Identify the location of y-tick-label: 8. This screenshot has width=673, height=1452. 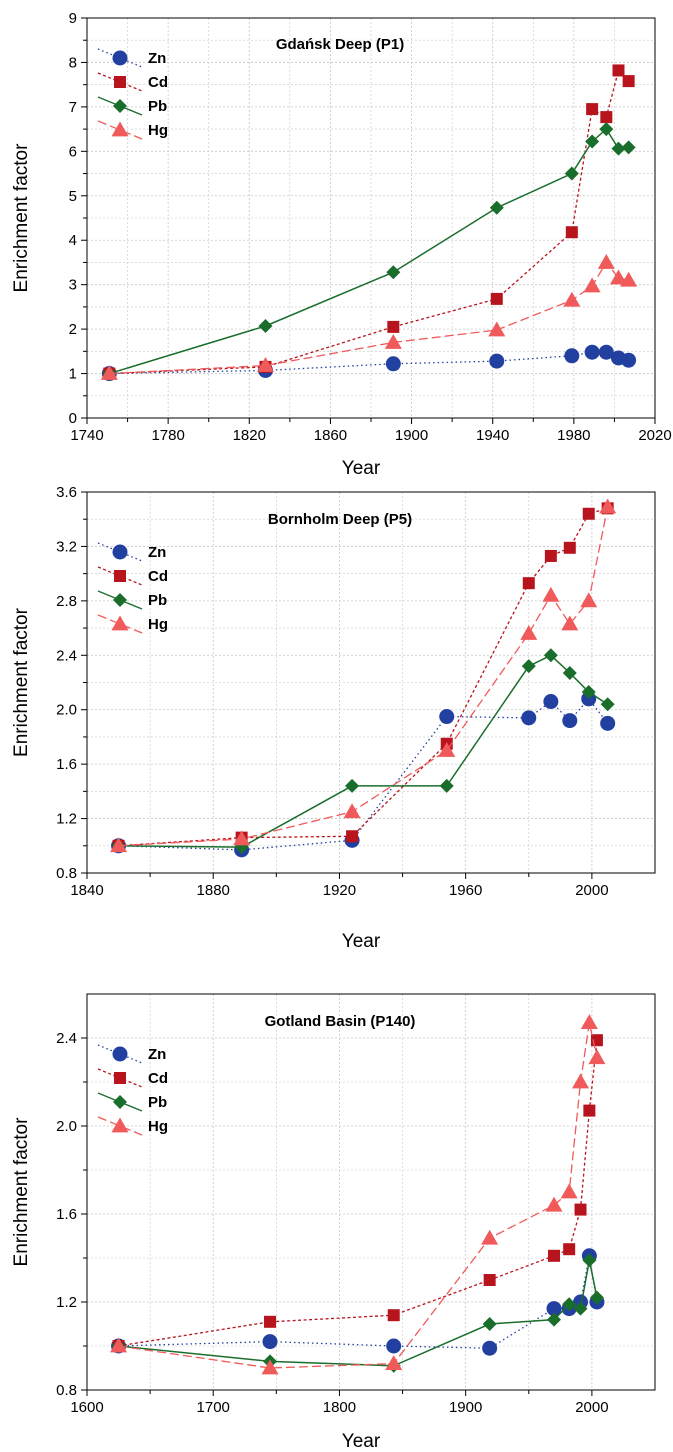
(73, 62).